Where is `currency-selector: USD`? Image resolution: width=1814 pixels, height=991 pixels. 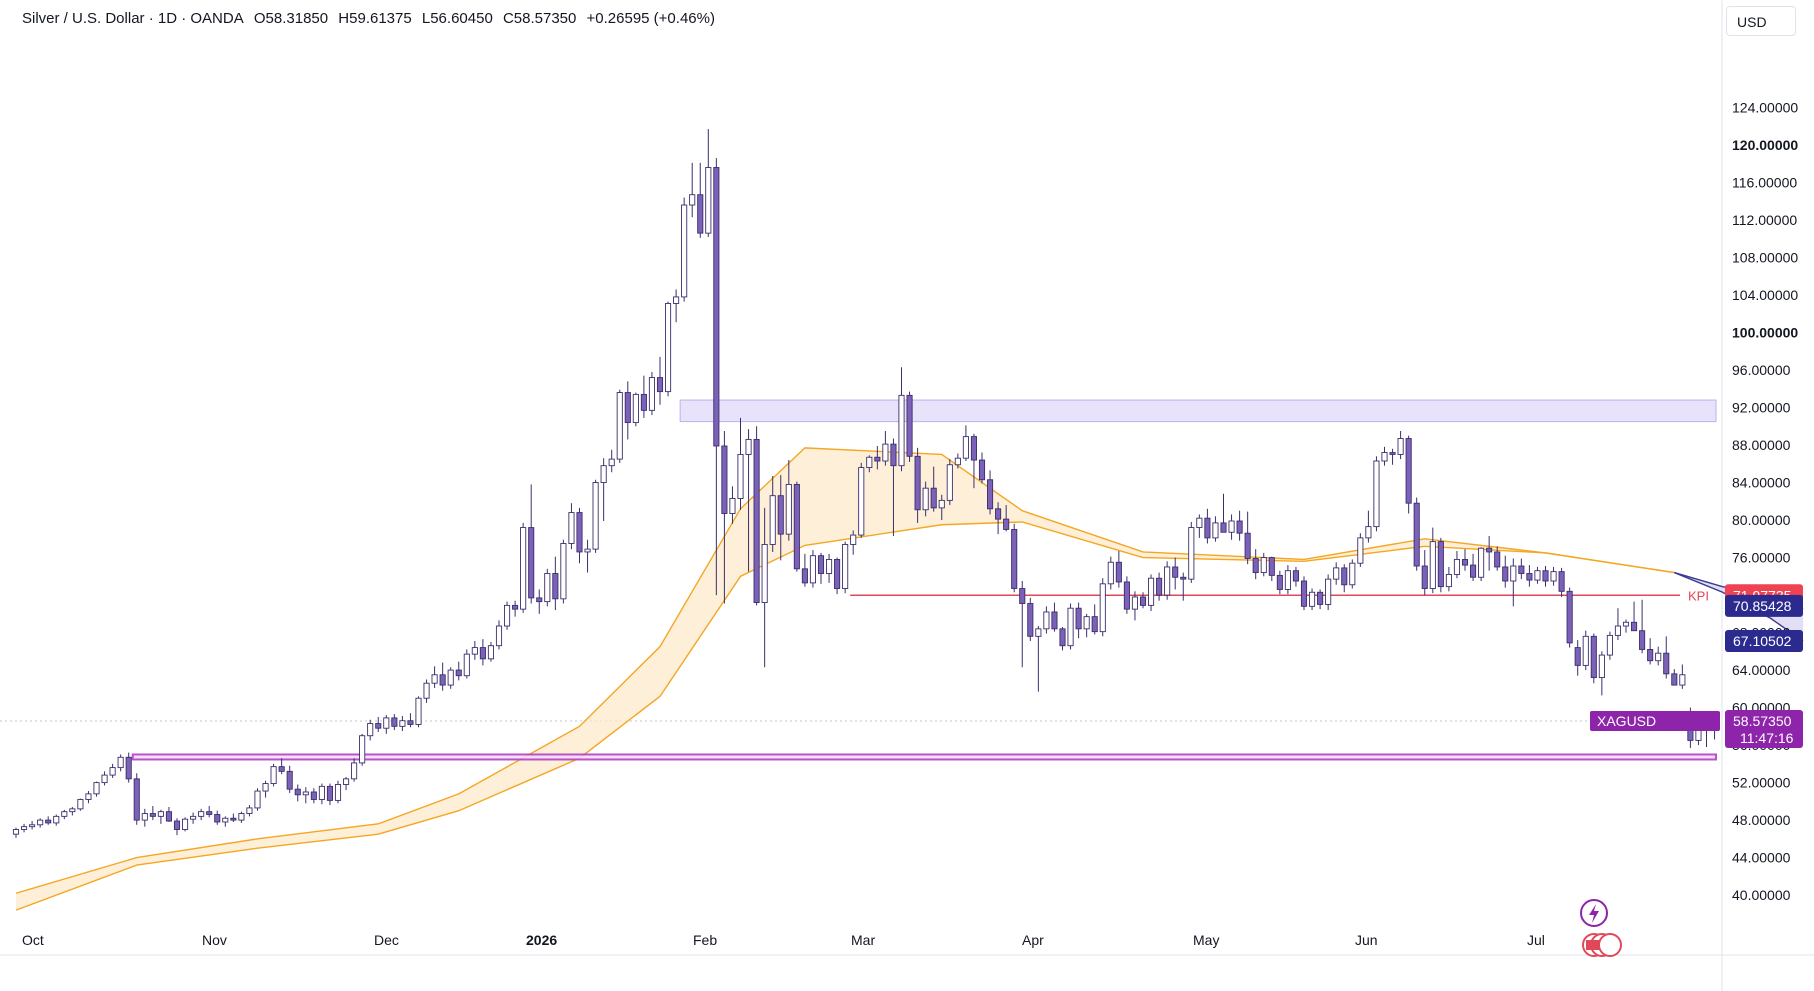 currency-selector: USD is located at coordinates (1761, 21).